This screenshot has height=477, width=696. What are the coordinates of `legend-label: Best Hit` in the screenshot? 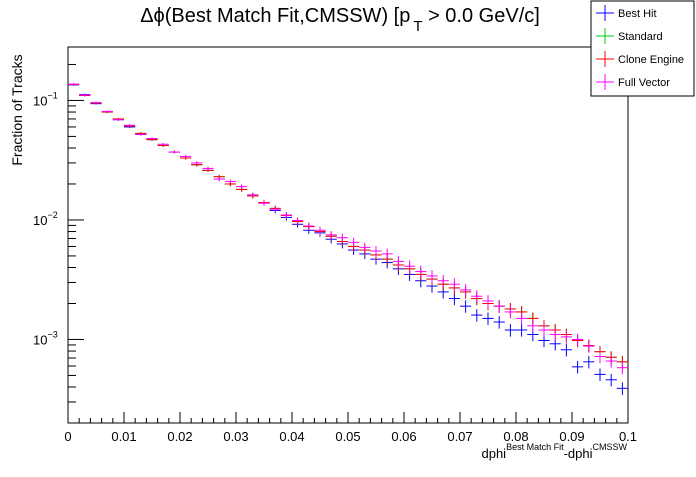 It's located at (637, 14).